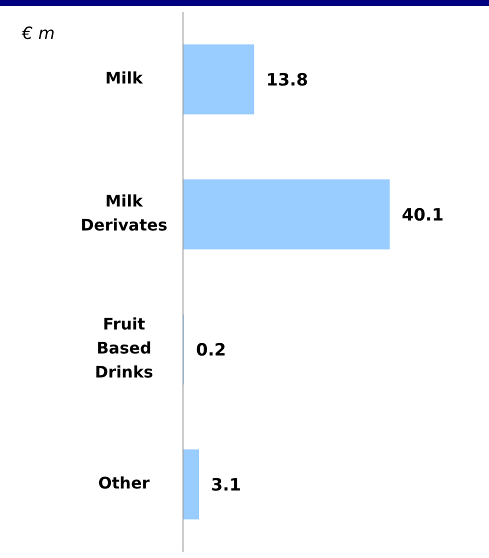 The image size is (489, 558). Describe the element at coordinates (211, 350) in the screenshot. I see `data-label: 0.2` at that location.